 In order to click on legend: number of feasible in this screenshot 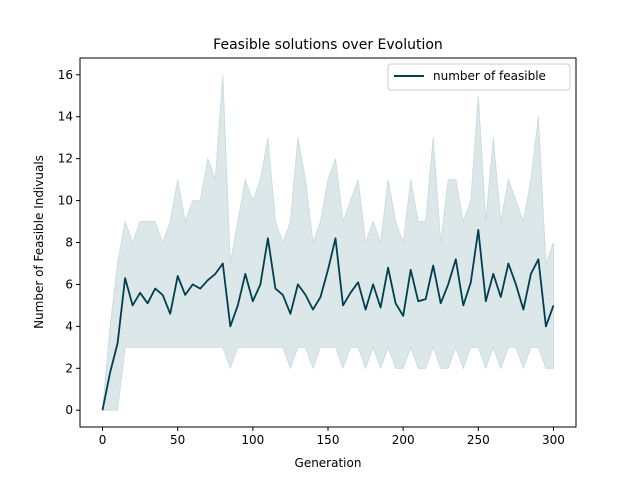, I will do `click(479, 77)`.